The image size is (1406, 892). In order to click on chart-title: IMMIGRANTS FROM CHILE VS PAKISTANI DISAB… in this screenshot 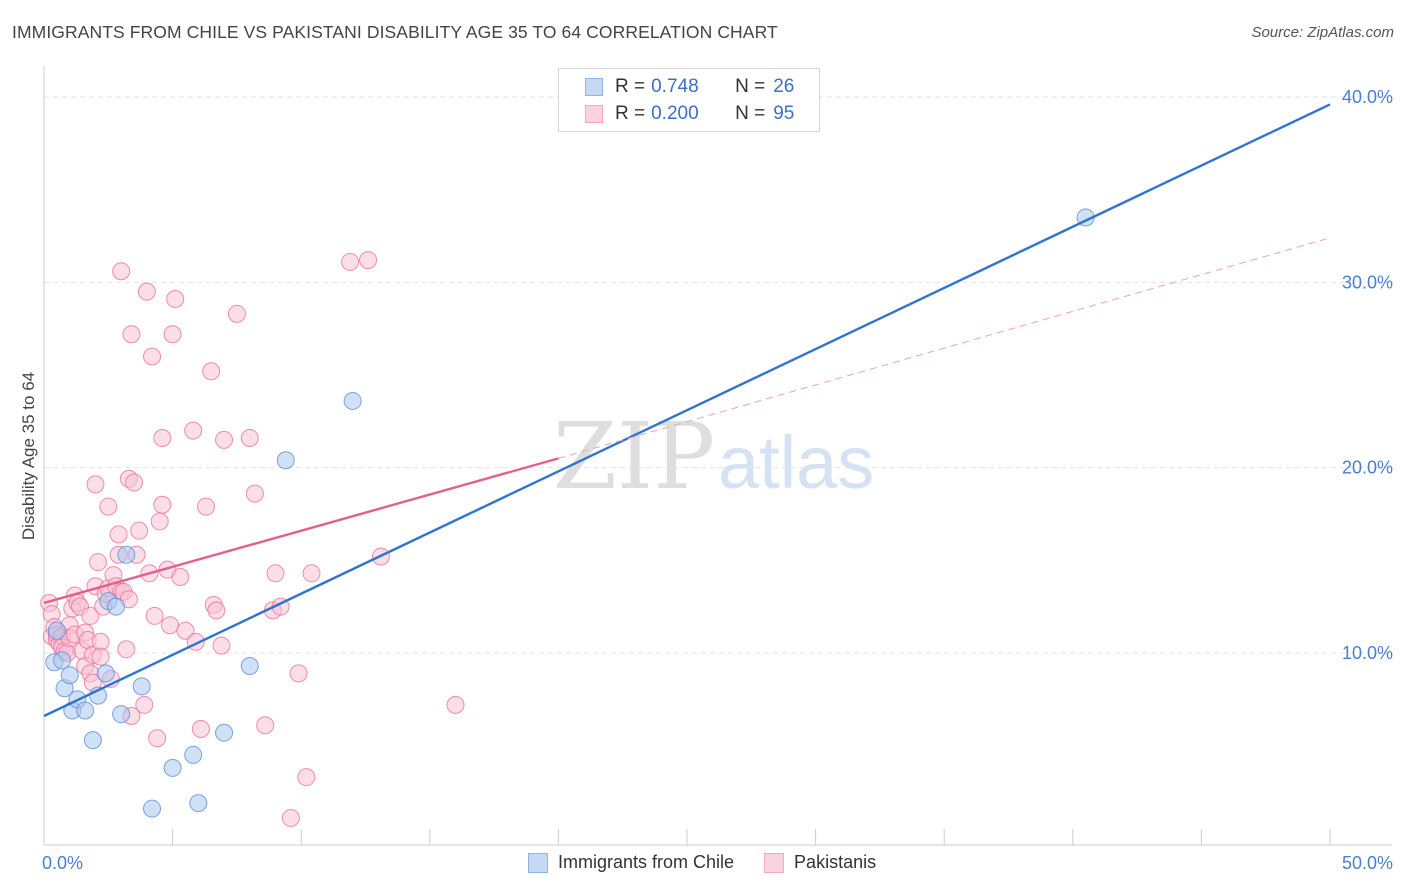, I will do `click(395, 32)`.